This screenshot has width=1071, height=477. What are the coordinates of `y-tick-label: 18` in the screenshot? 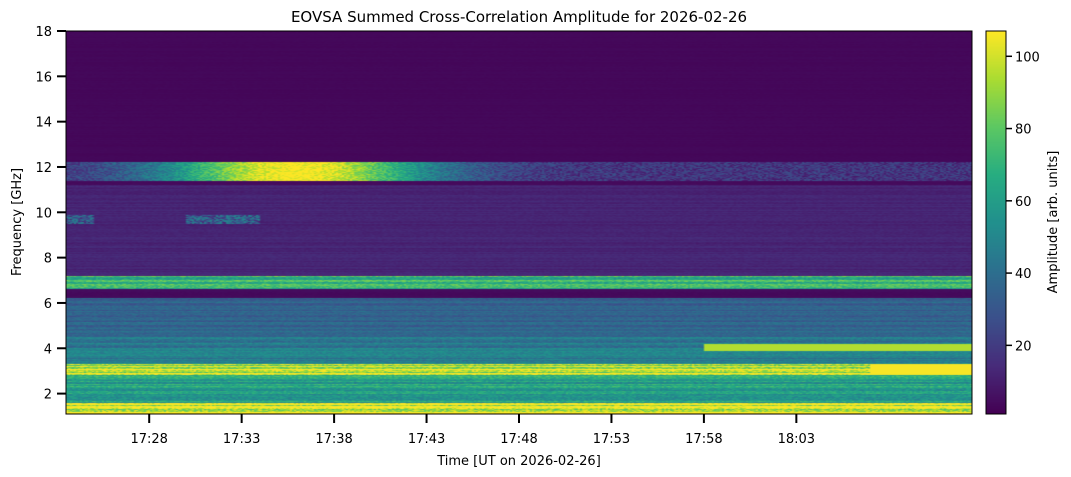 It's located at (43, 32).